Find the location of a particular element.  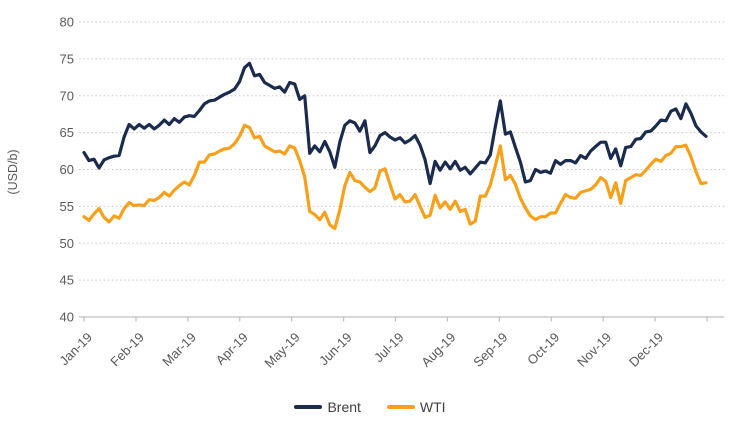

y-axis-title: (USD/b) is located at coordinates (13, 171).